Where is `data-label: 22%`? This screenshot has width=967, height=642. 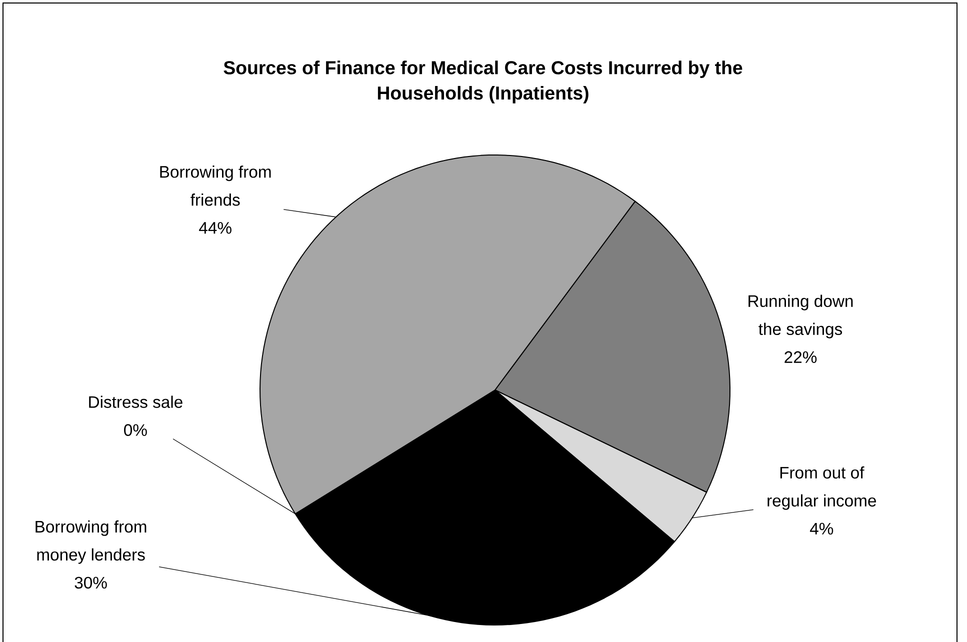 data-label: 22% is located at coordinates (800, 357).